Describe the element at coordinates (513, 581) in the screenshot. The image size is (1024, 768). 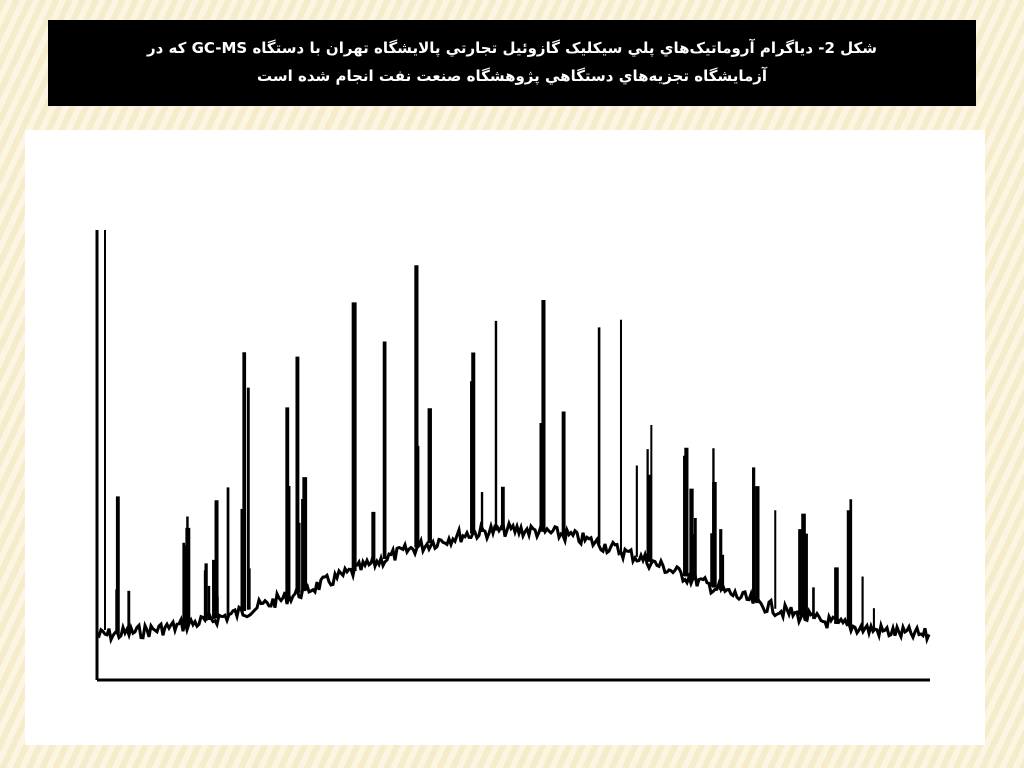
I see `trace-line` at that location.